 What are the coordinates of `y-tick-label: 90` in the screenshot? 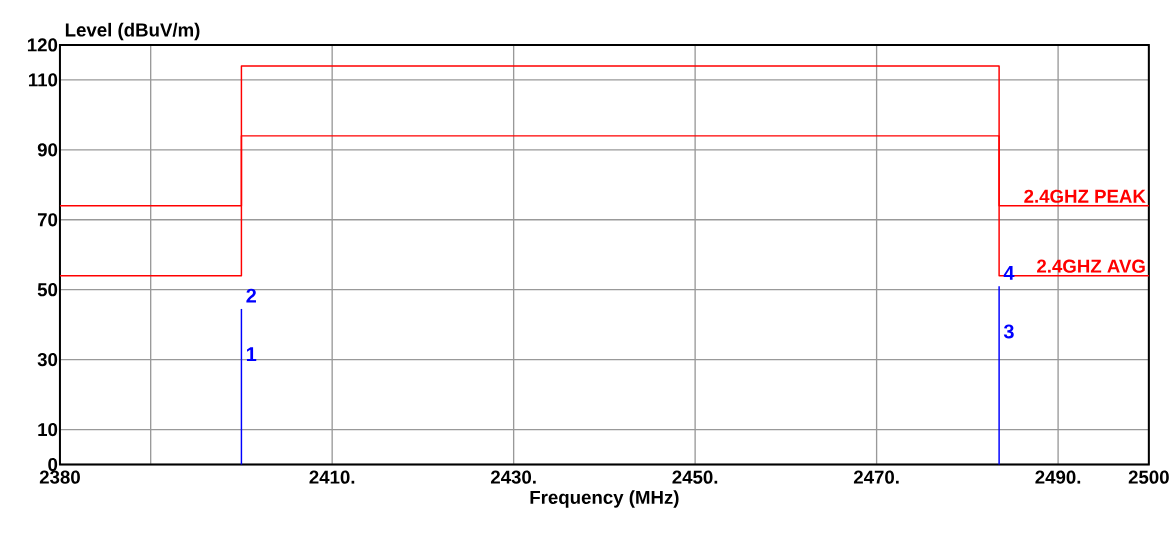 It's located at (47, 150).